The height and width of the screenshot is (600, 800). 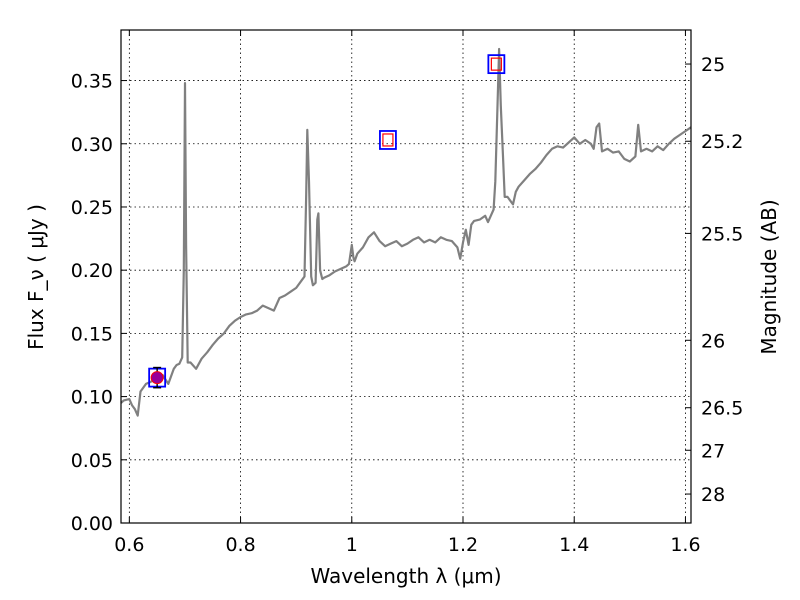 I want to click on magnitude-tick-label: 28, so click(x=713, y=495).